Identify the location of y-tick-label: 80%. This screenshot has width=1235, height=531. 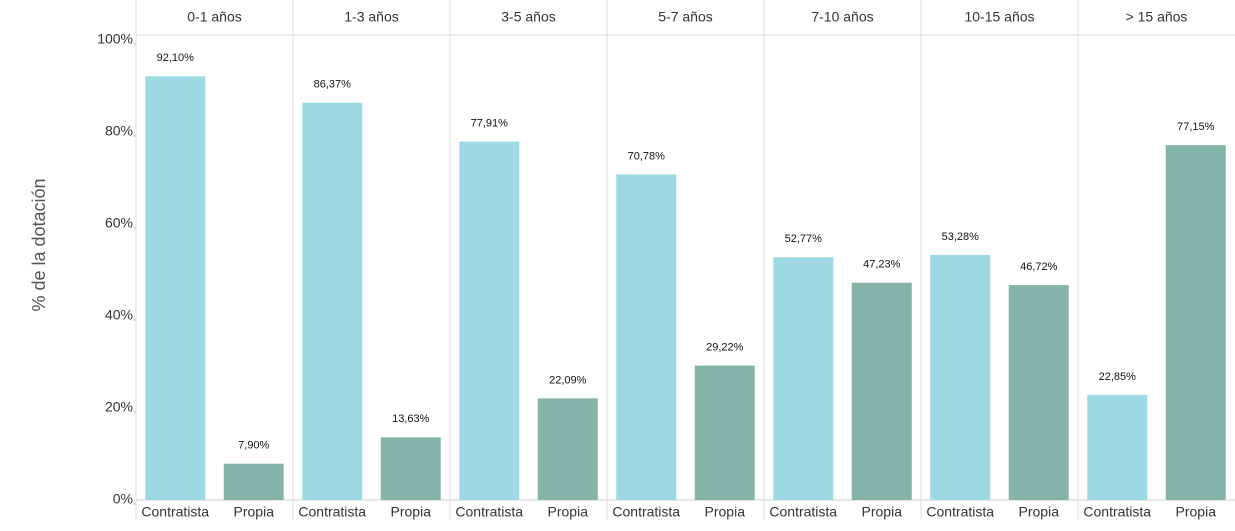
(119, 131).